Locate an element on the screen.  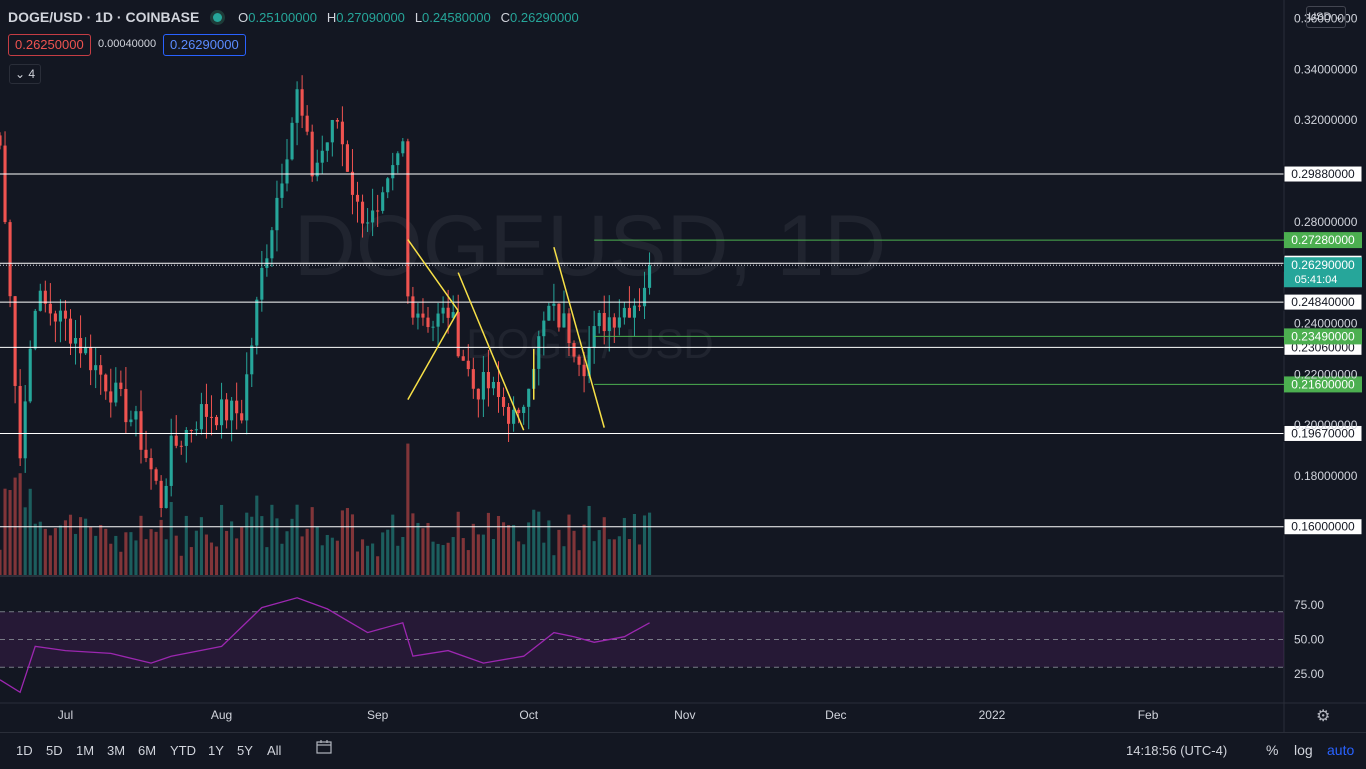
timeframe-5y: 5Y is located at coordinates (245, 750).